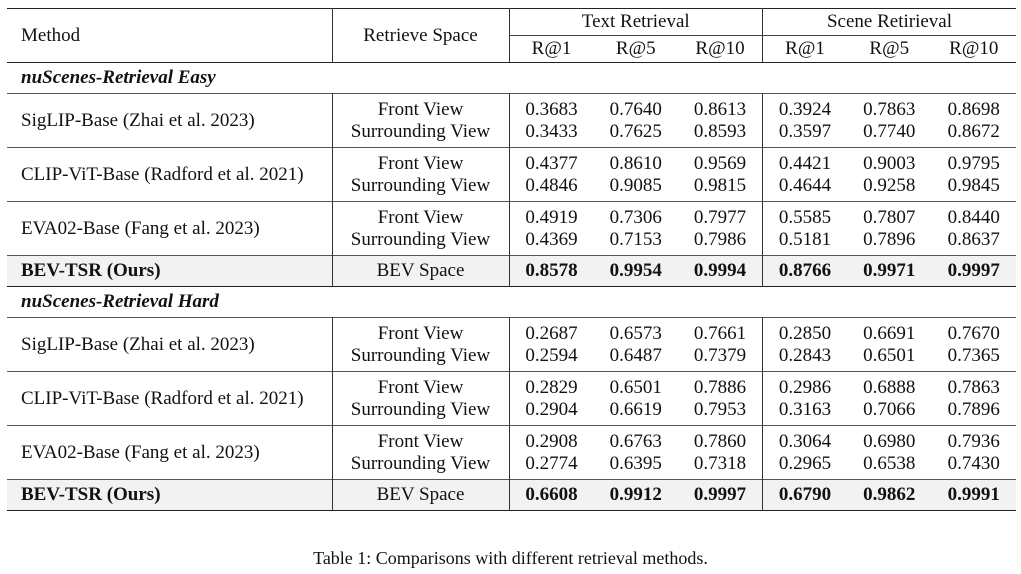 The image size is (1021, 574). I want to click on method-name: EVA02-Base (Fang et al. 2023), so click(140, 228).